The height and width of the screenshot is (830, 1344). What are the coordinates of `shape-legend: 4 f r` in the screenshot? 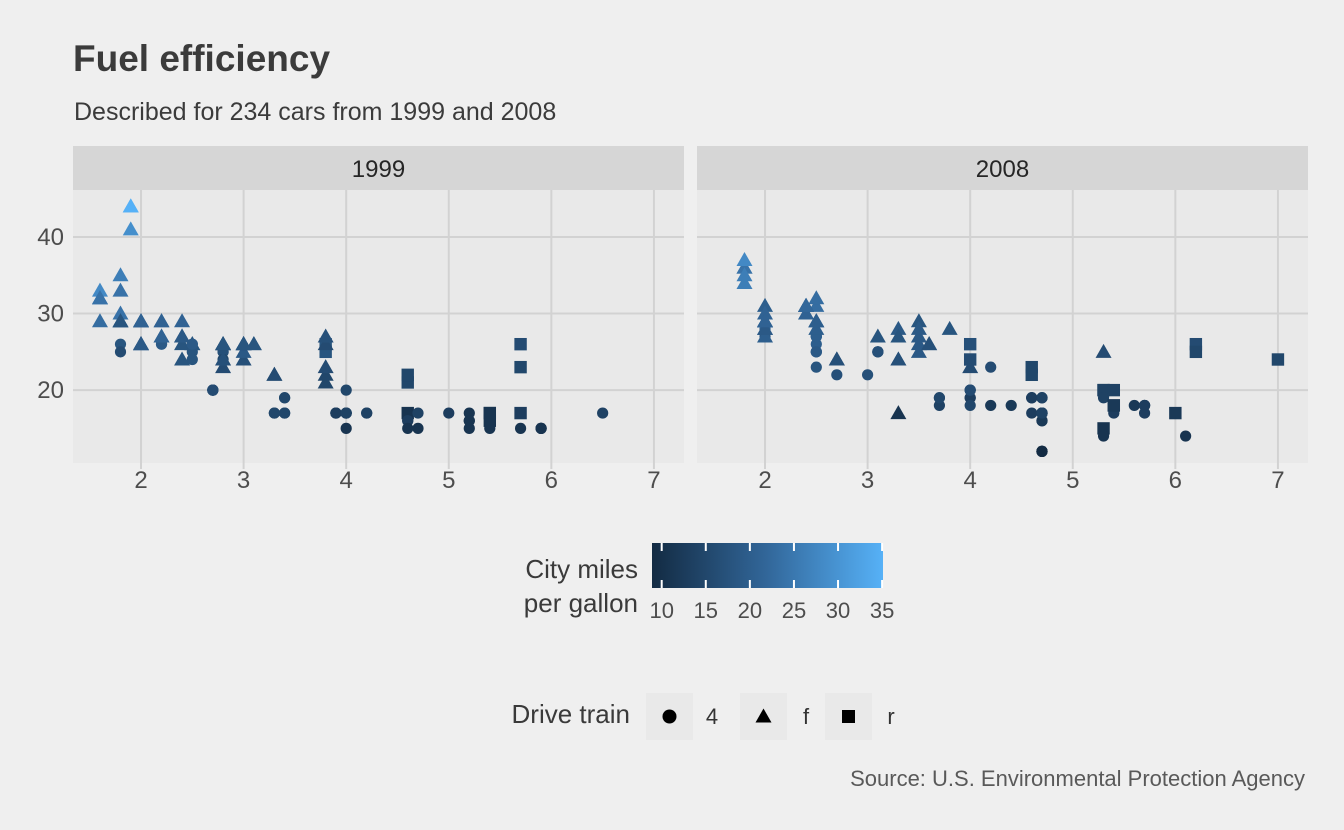 It's located at (770, 716).